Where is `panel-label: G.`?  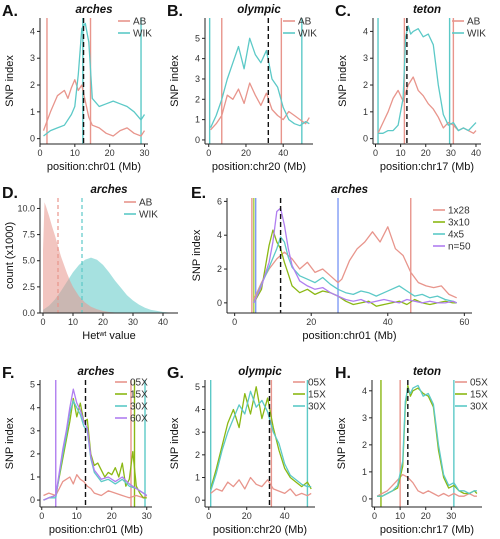 panel-label: G. is located at coordinates (175, 373).